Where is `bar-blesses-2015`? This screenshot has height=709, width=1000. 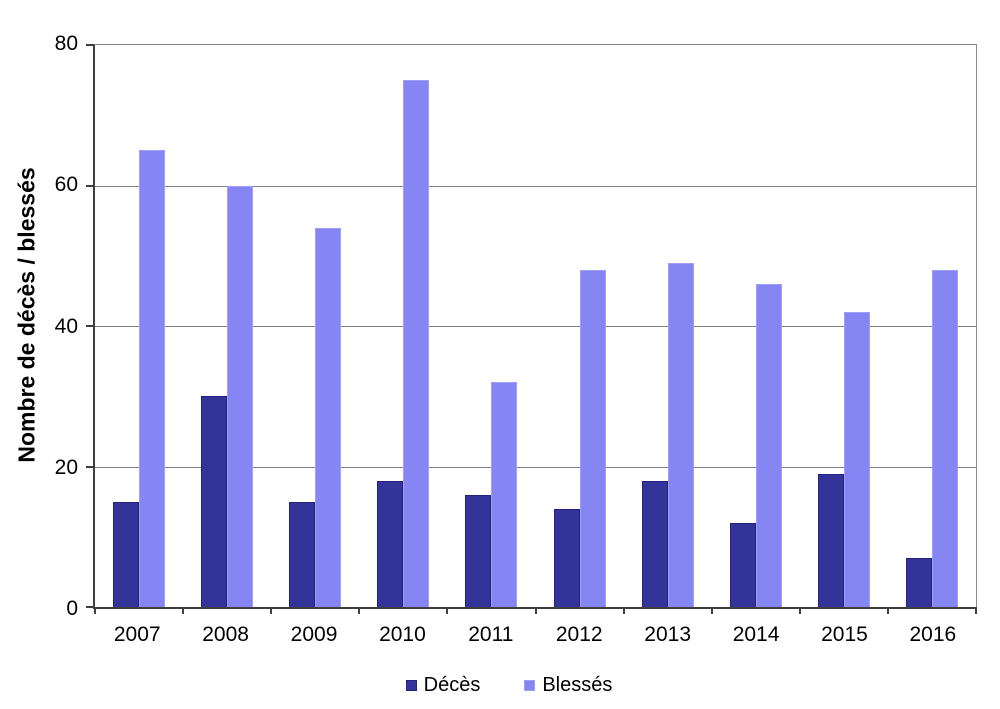 bar-blesses-2015 is located at coordinates (856, 459).